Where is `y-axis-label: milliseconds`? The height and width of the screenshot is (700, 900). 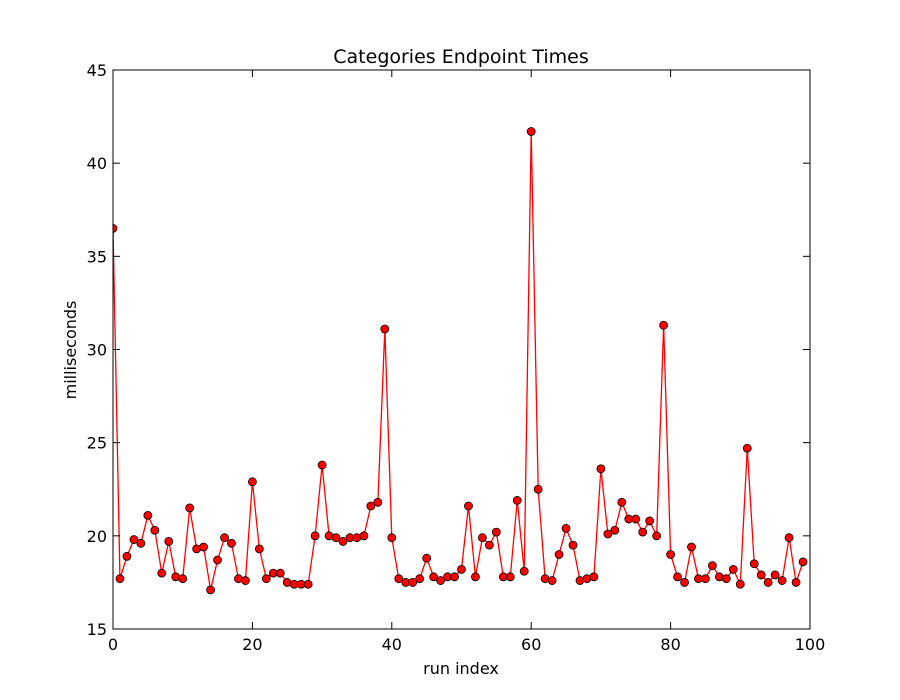
y-axis-label: milliseconds is located at coordinates (70, 350).